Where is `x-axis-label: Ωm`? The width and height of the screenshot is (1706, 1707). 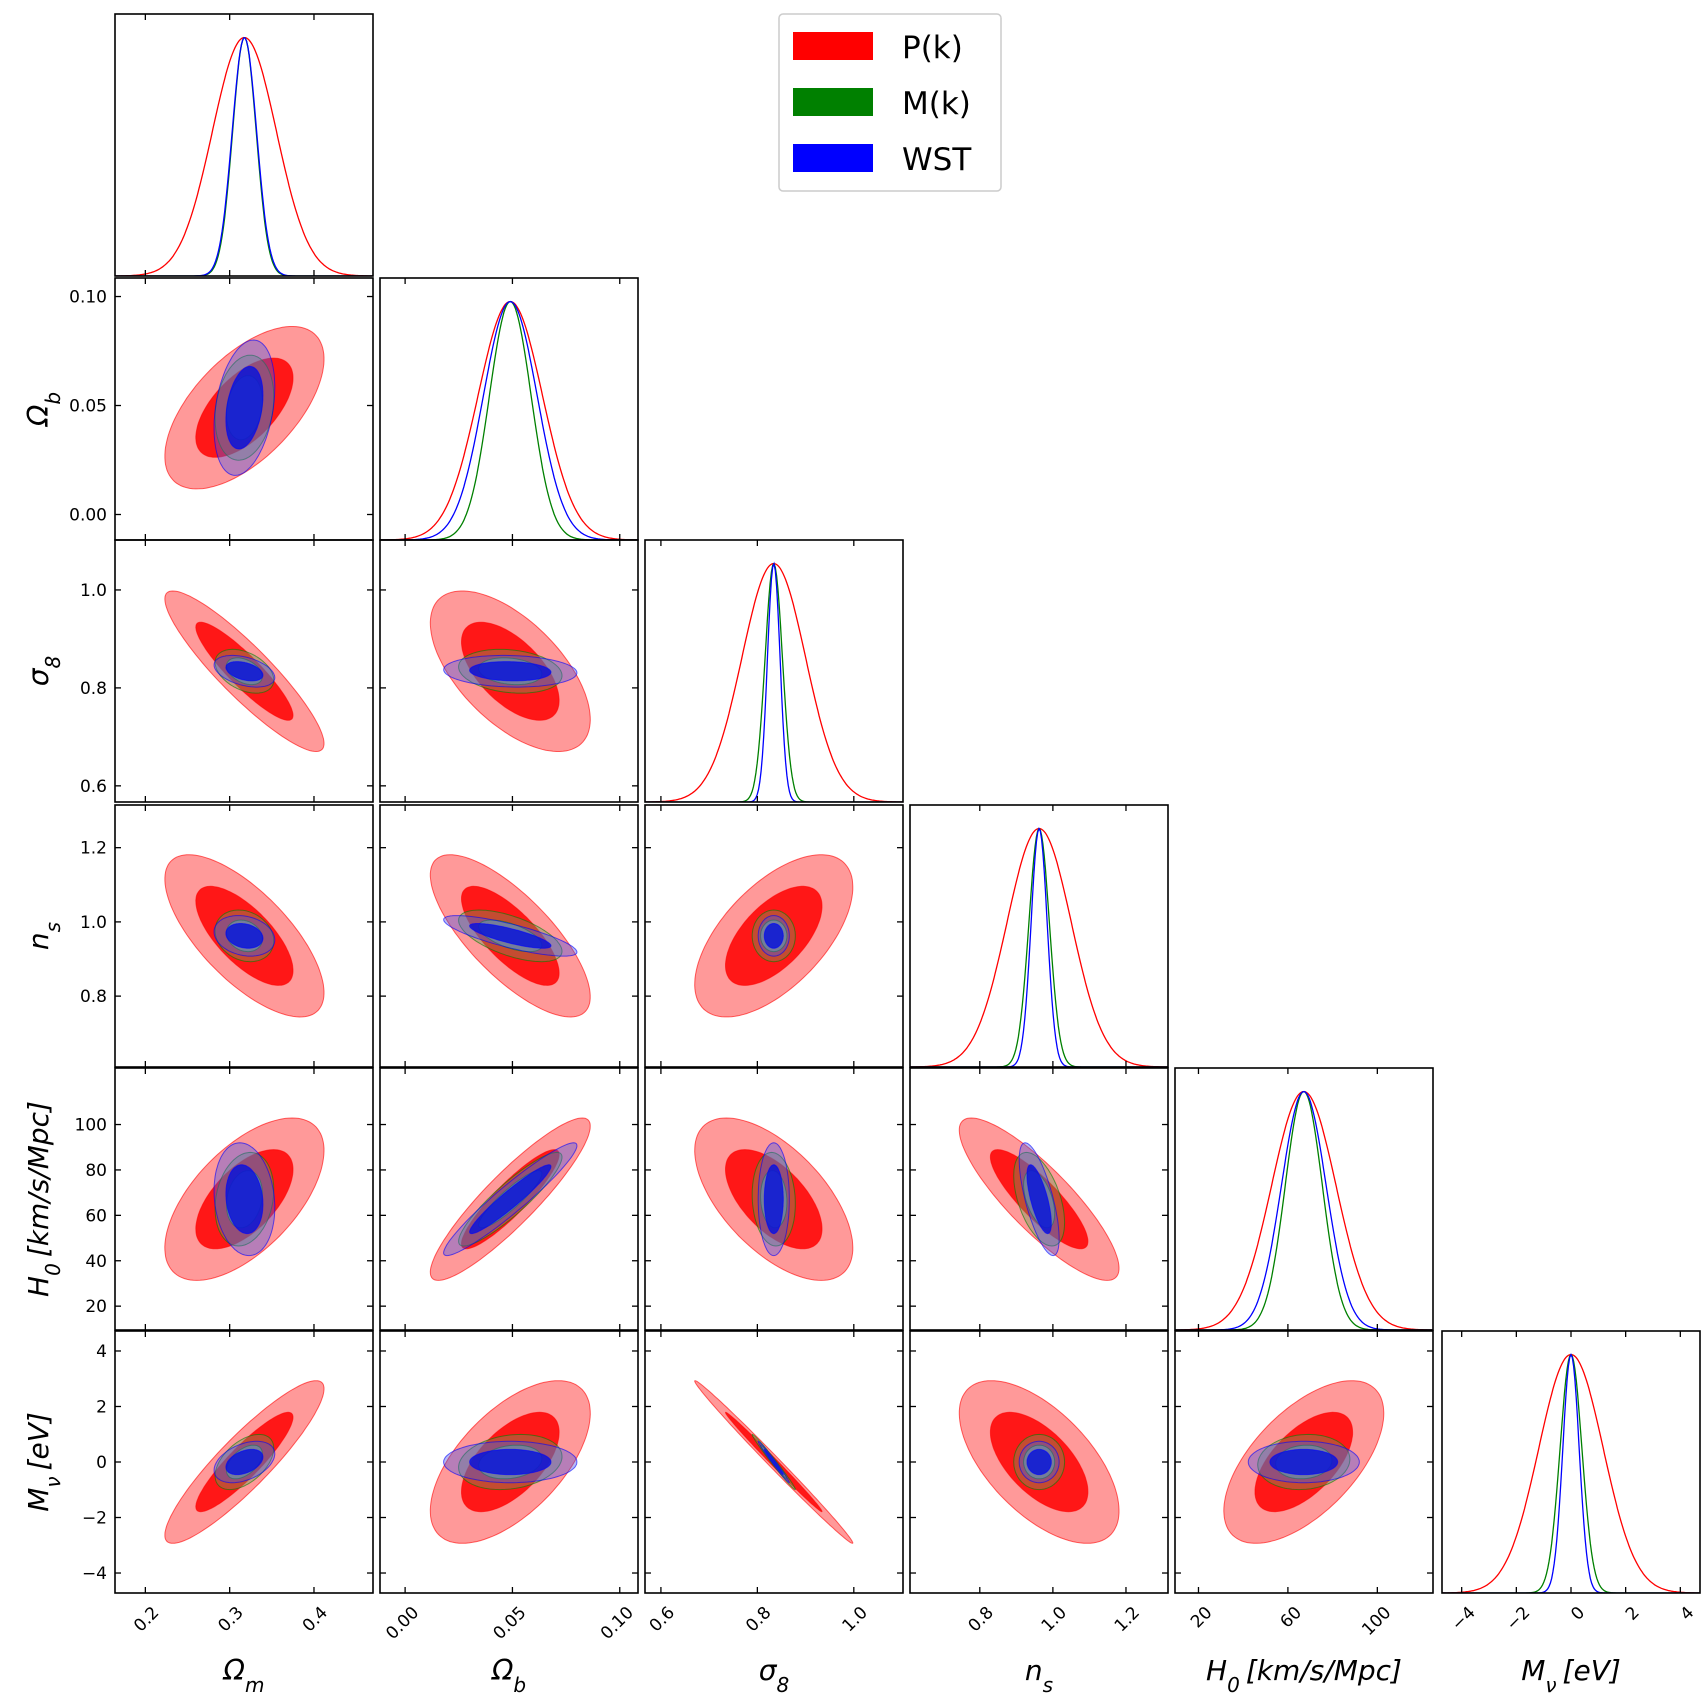
x-axis-label: Ωm is located at coordinates (244, 1675).